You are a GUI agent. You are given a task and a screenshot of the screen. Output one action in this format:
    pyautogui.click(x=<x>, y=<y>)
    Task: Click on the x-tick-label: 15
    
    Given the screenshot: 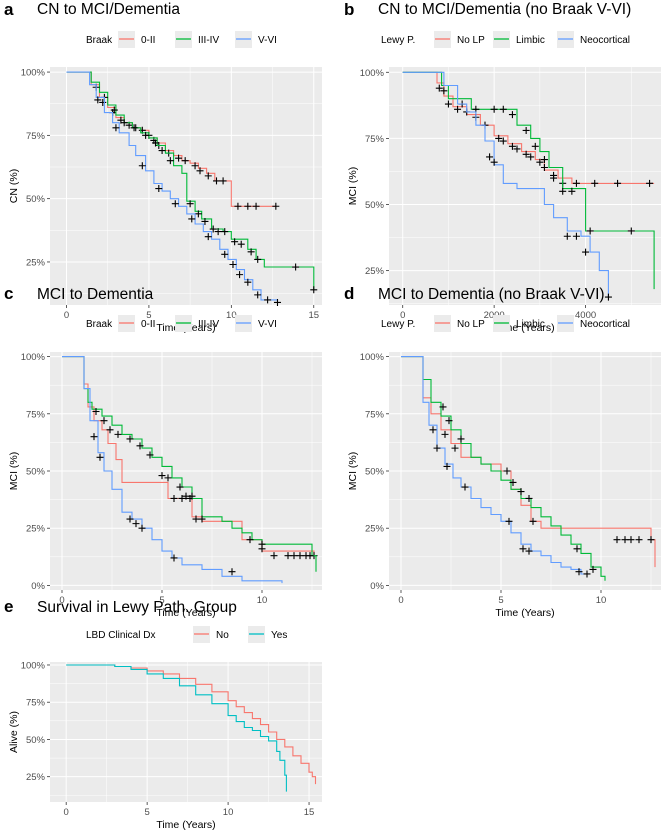 What is the action you would take?
    pyautogui.click(x=309, y=812)
    